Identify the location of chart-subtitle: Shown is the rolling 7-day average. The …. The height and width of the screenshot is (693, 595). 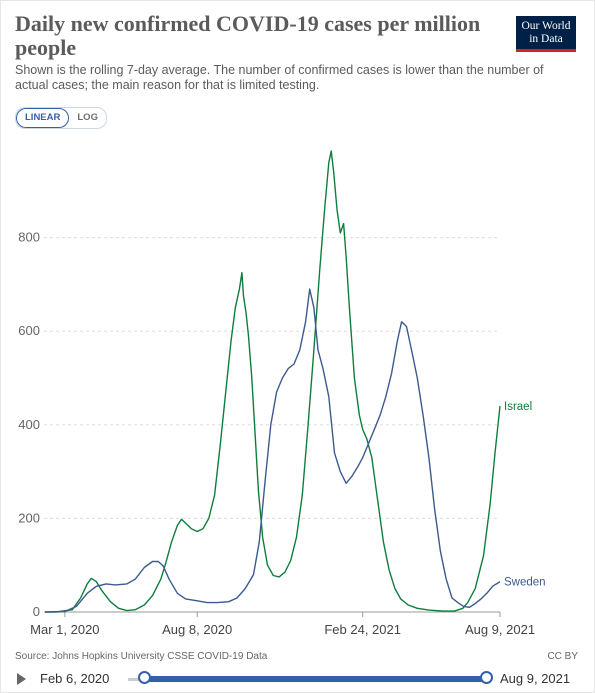
(279, 77).